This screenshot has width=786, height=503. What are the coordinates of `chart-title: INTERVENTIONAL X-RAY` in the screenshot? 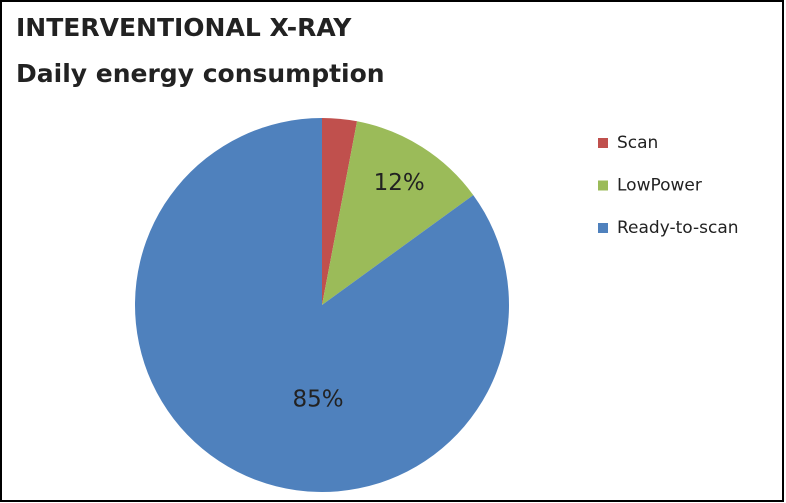 It's located at (184, 27).